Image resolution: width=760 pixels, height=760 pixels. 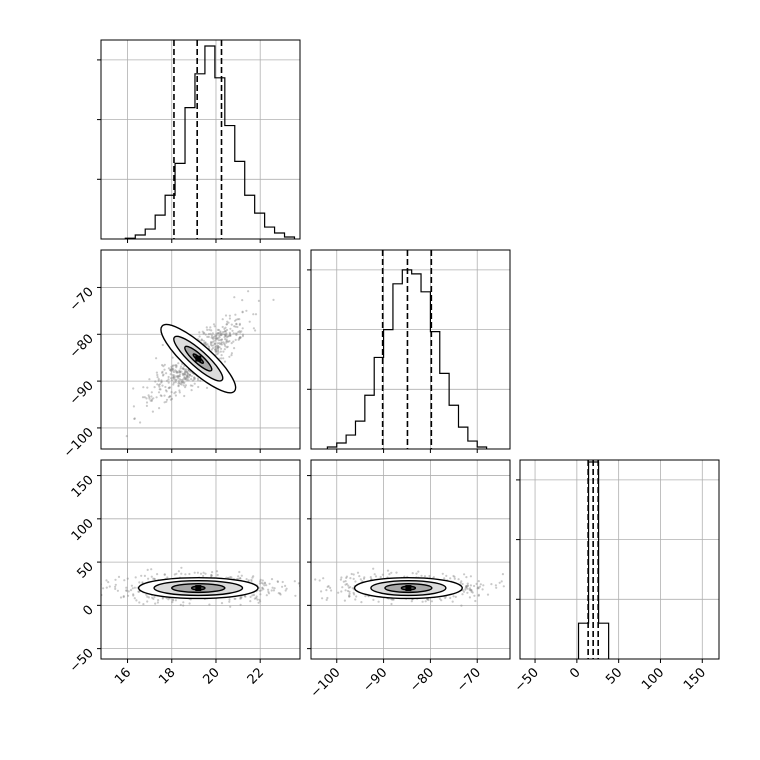 What do you see at coordinates (695, 679) in the screenshot?
I see `x-tick-label: 150` at bounding box center [695, 679].